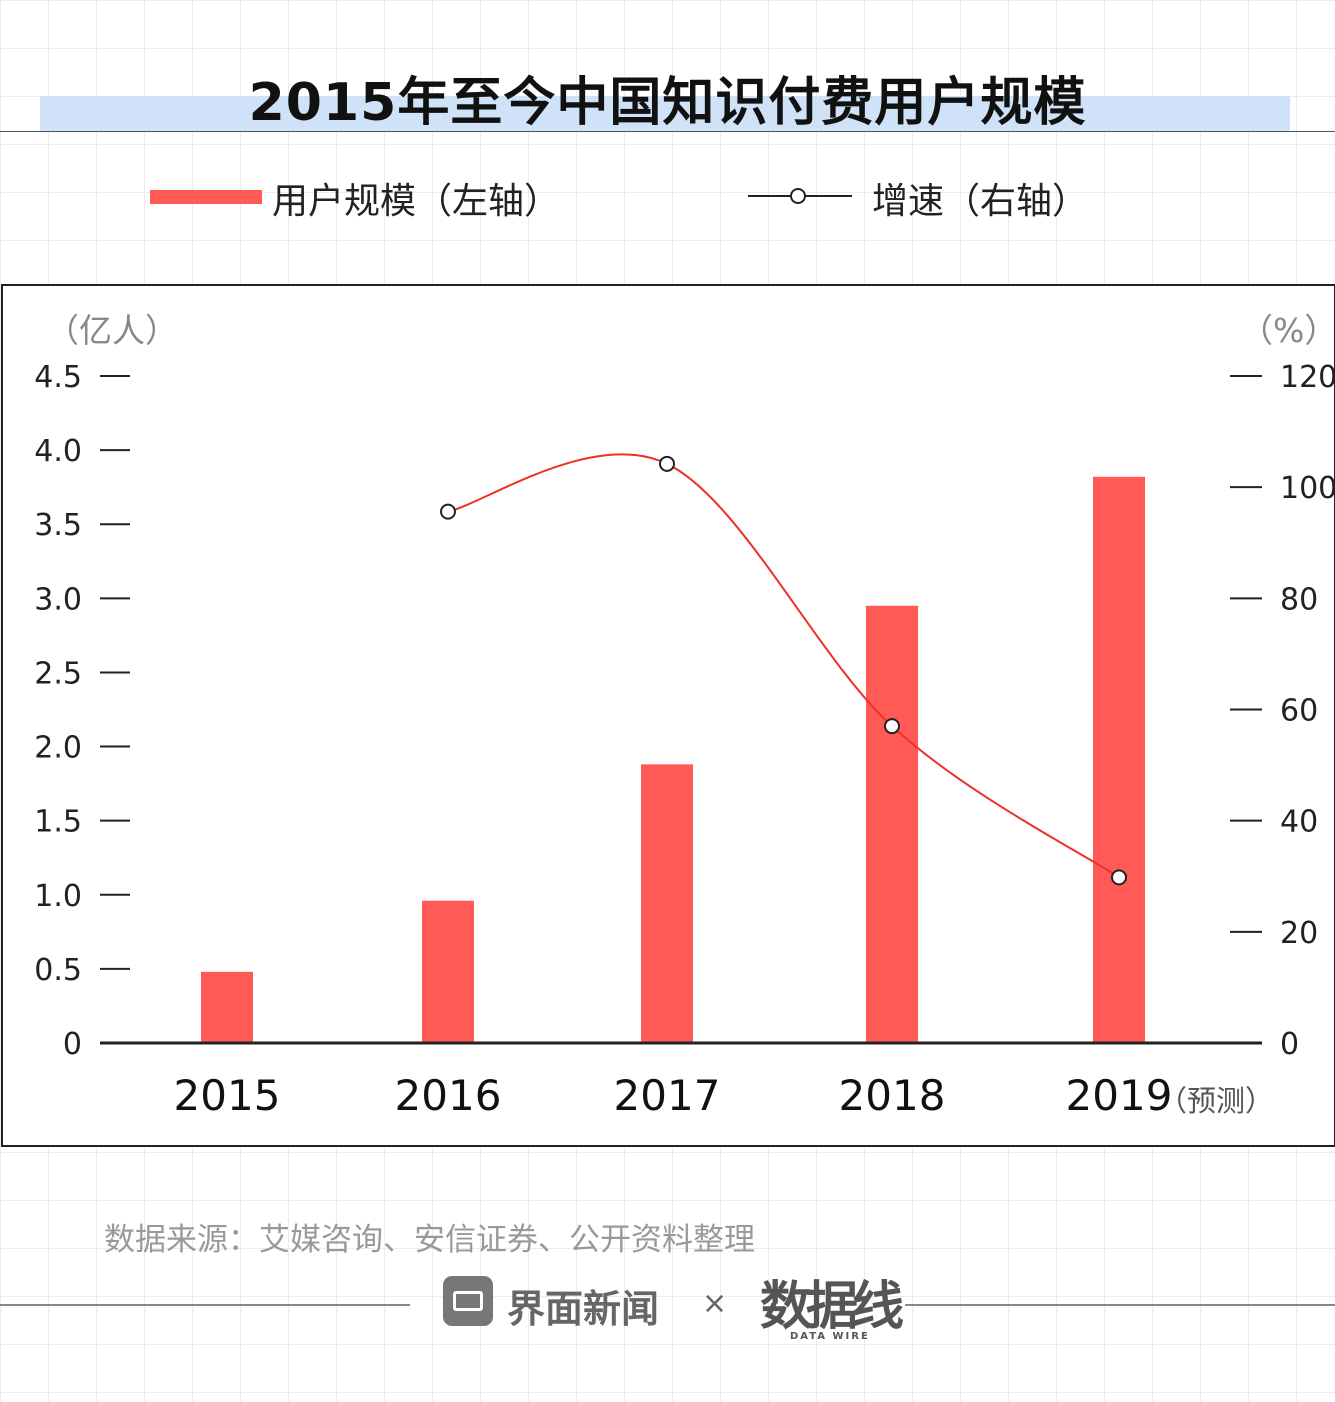  I want to click on source-note: 数据来源：艾媒咨询、安信证券、公开资料整理, so click(429, 1240).